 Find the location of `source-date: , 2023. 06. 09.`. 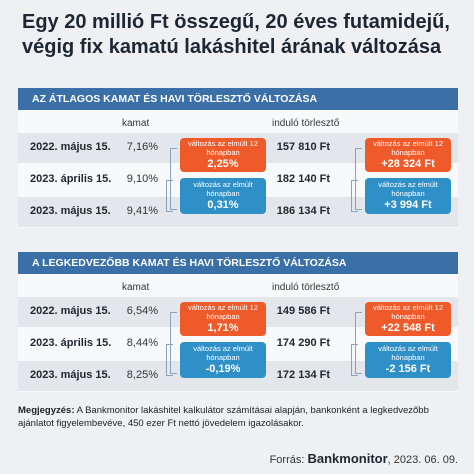

source-date: , 2023. 06. 09. is located at coordinates (422, 460).